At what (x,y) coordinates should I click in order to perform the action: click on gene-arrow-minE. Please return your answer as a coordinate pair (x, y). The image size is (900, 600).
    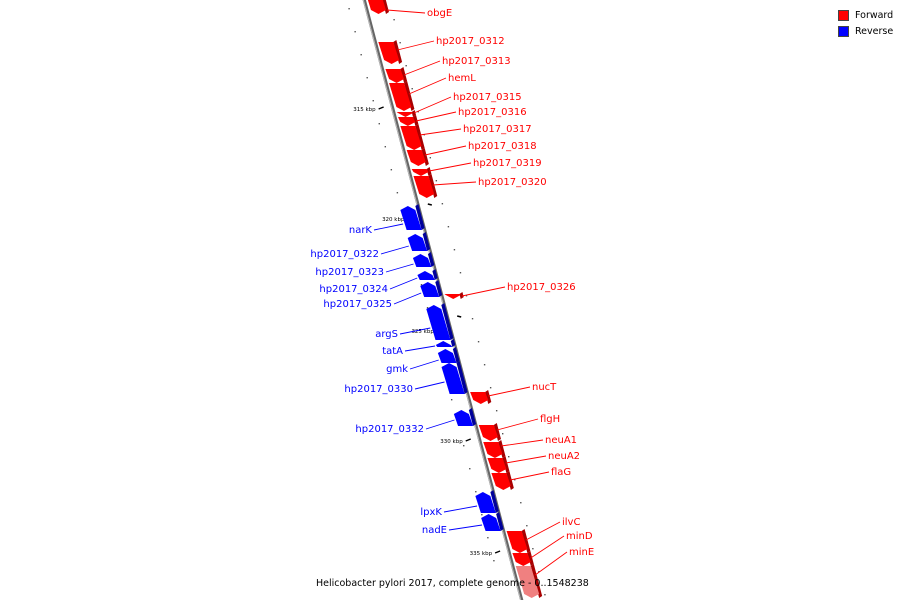
    Looking at the image, I should click on (527, 582).